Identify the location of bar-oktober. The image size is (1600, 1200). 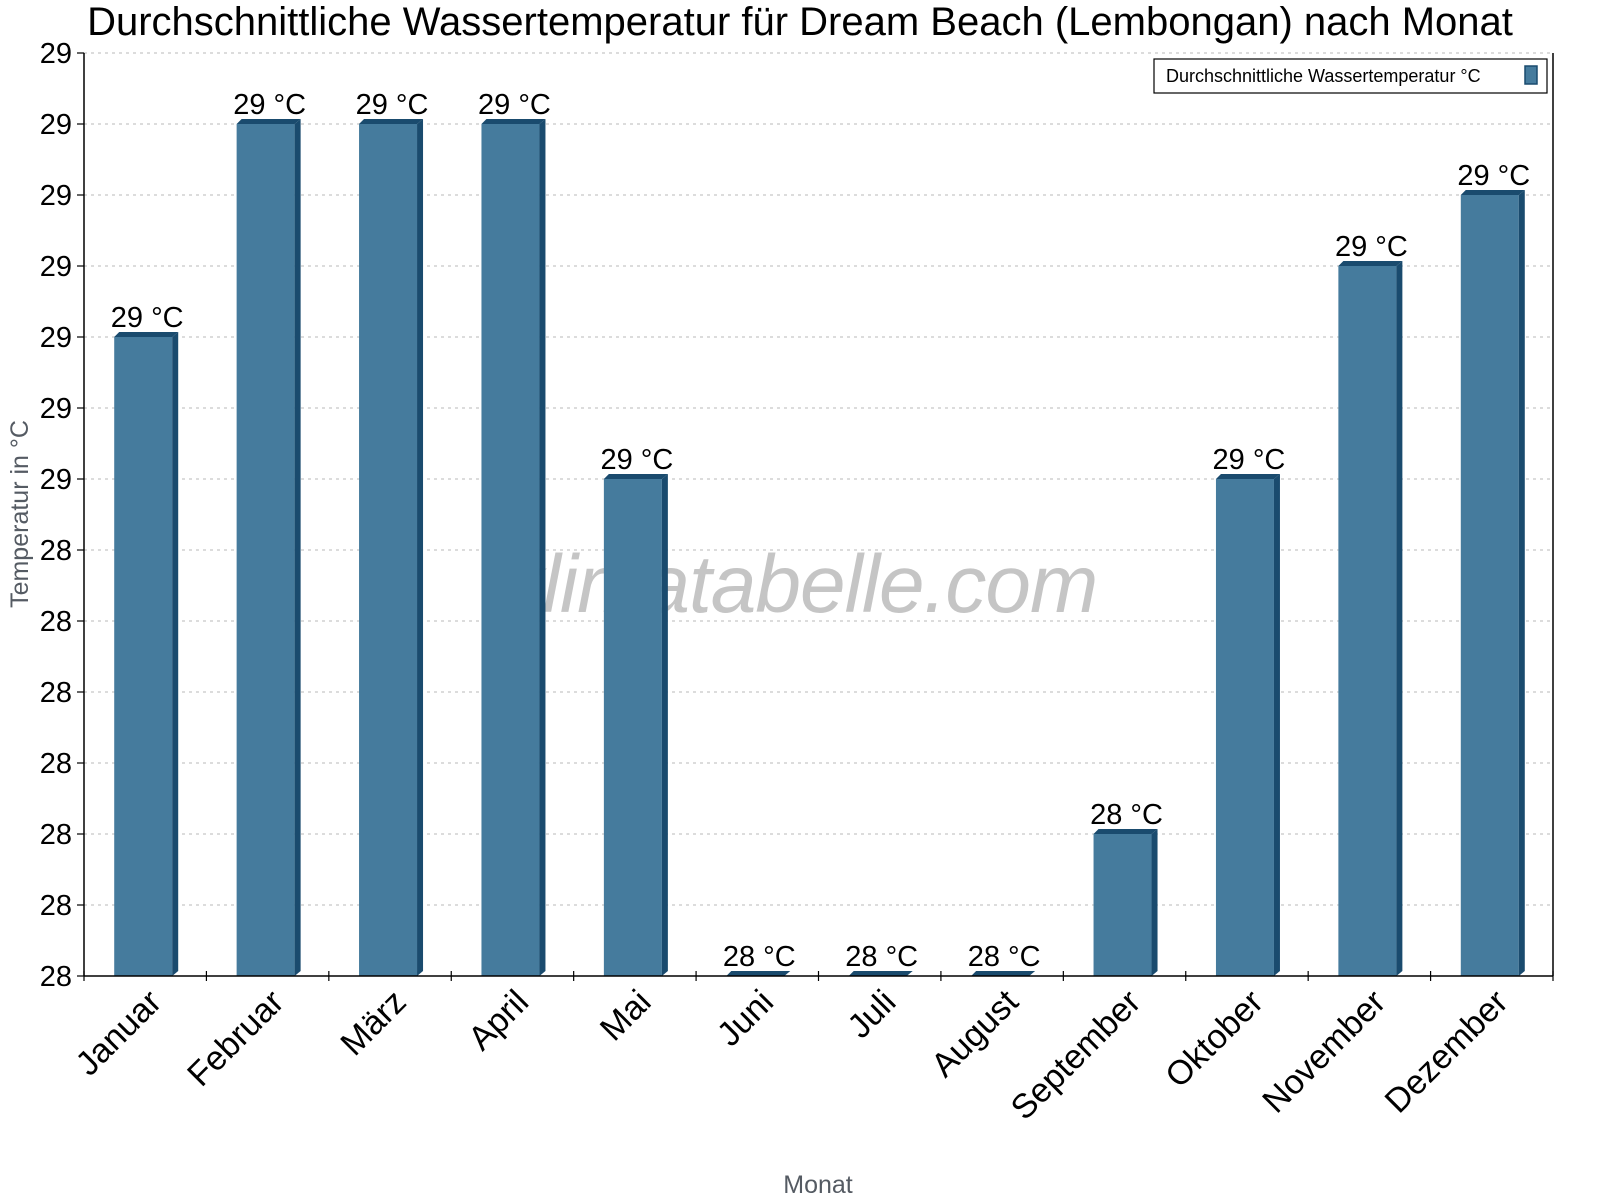
(1247, 725).